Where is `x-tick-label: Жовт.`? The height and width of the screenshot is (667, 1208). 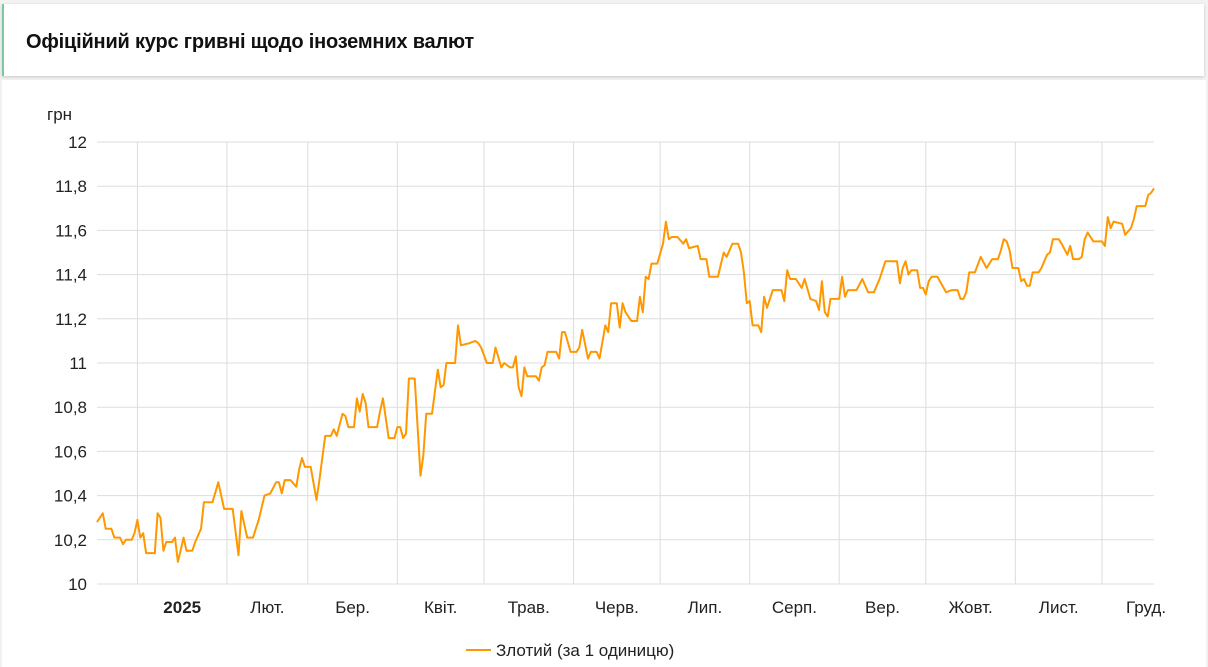 x-tick-label: Жовт. is located at coordinates (970, 607).